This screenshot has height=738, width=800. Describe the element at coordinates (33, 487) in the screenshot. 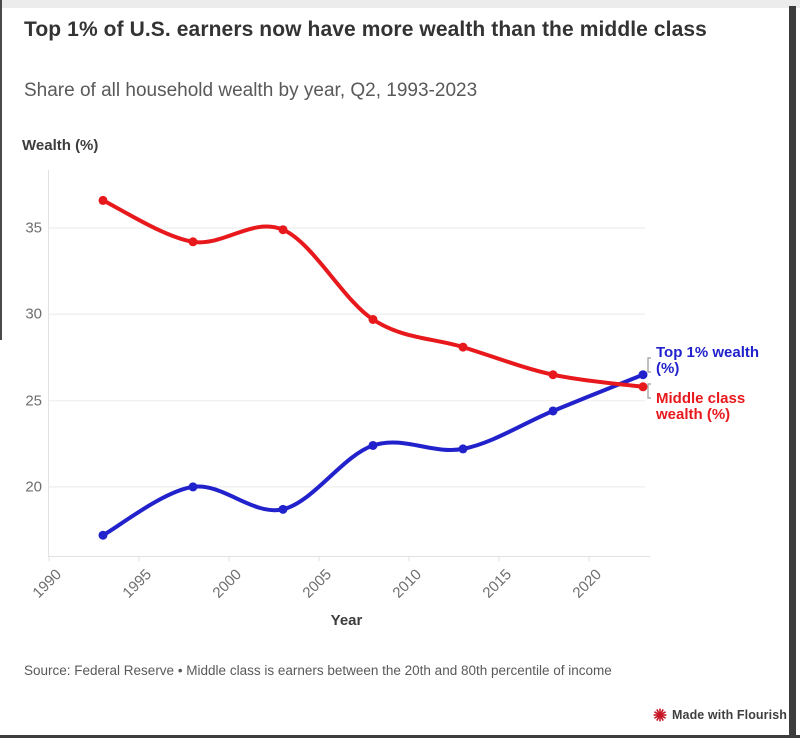

I see `y-tick-label: 20` at that location.